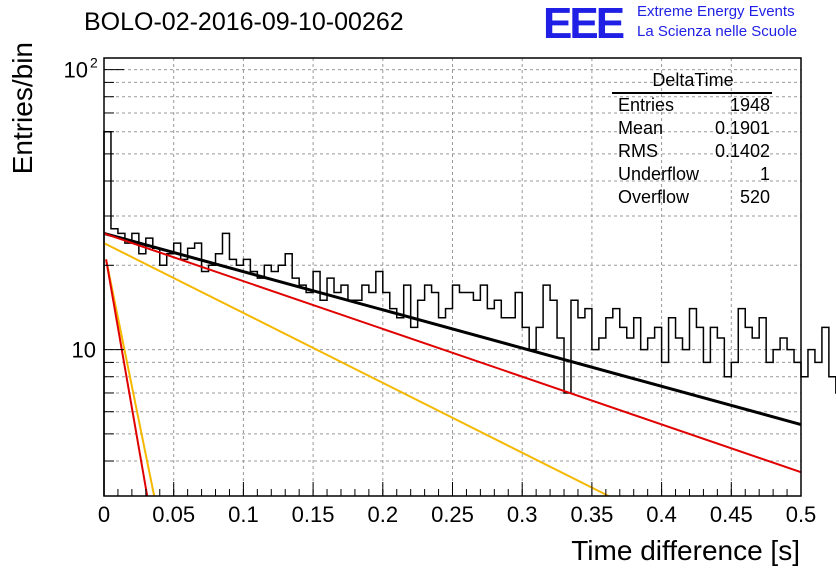 The image size is (836, 572). Describe the element at coordinates (22, 108) in the screenshot. I see `y-axis-label: Entries/bin` at that location.